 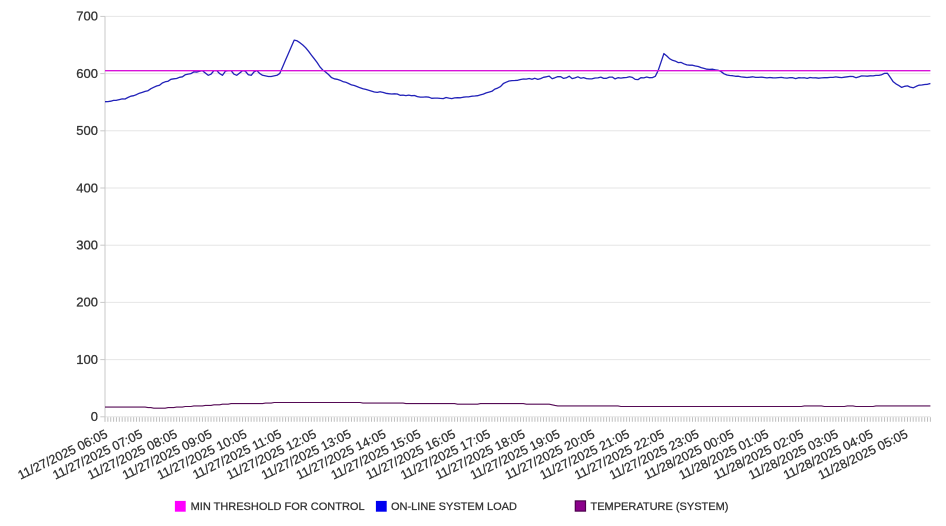 I want to click on svg-text: ON-LINE SYSTEM LOAD, so click(x=454, y=507).